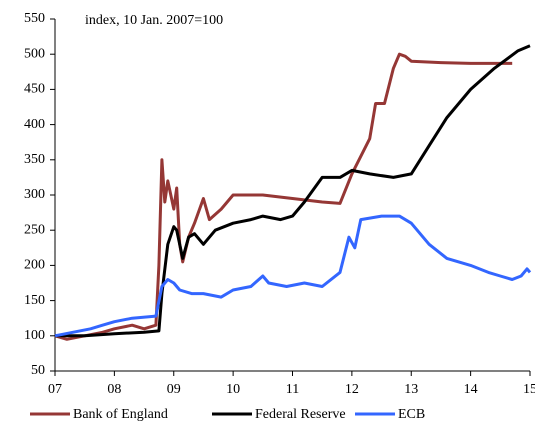  What do you see at coordinates (34, 335) in the screenshot?
I see `y-tick-label: 100` at bounding box center [34, 335].